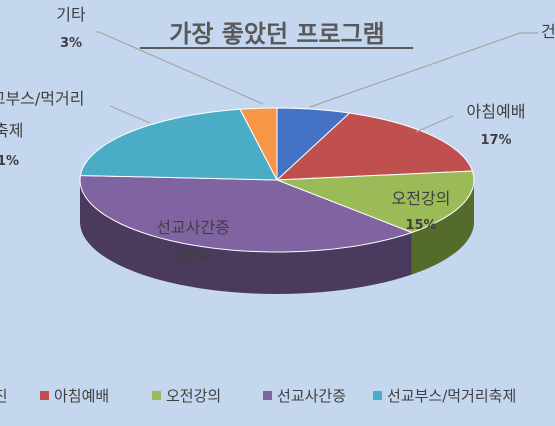 The image size is (555, 426). Describe the element at coordinates (420, 225) in the screenshot. I see `data-label-pct-2: 15%` at that location.